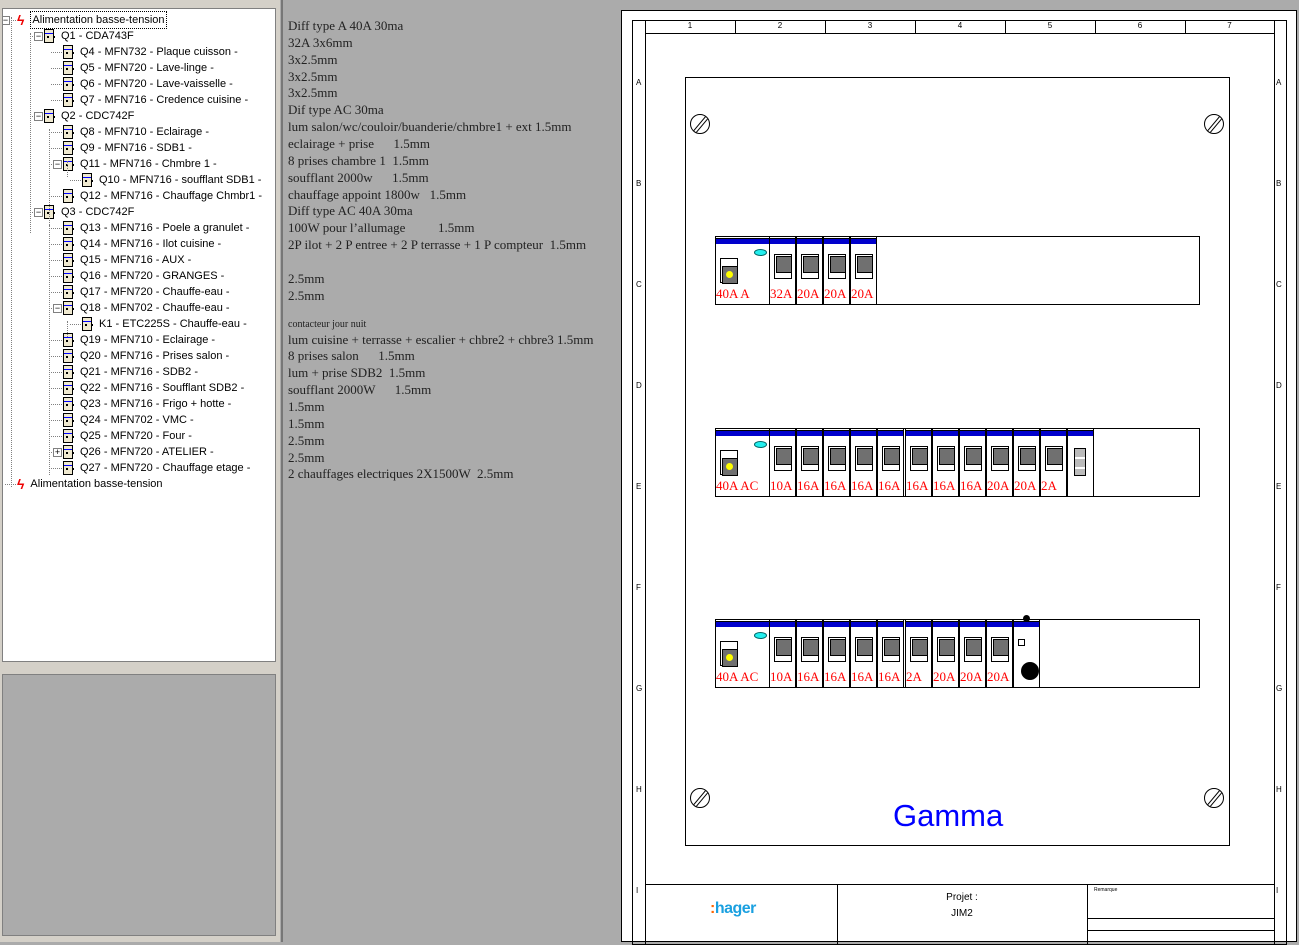 The image size is (1299, 945). I want to click on tree-item: Q13 - MFN716 - Poele a granulet -, so click(156, 228).